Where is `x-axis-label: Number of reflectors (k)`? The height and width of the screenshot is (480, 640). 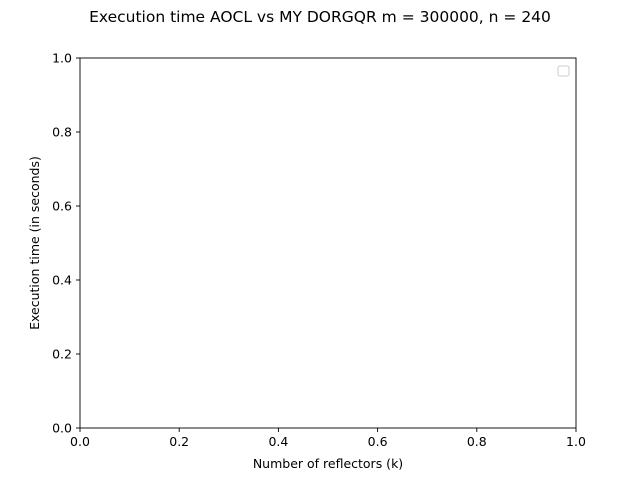
x-axis-label: Number of reflectors (k) is located at coordinates (328, 463).